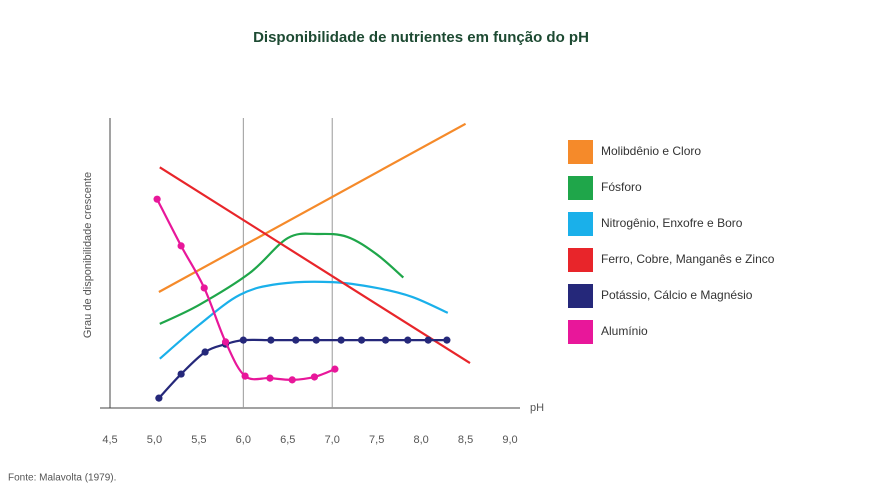  Describe the element at coordinates (62, 478) in the screenshot. I see `source: Fonte: Malavolta (1979).` at that location.